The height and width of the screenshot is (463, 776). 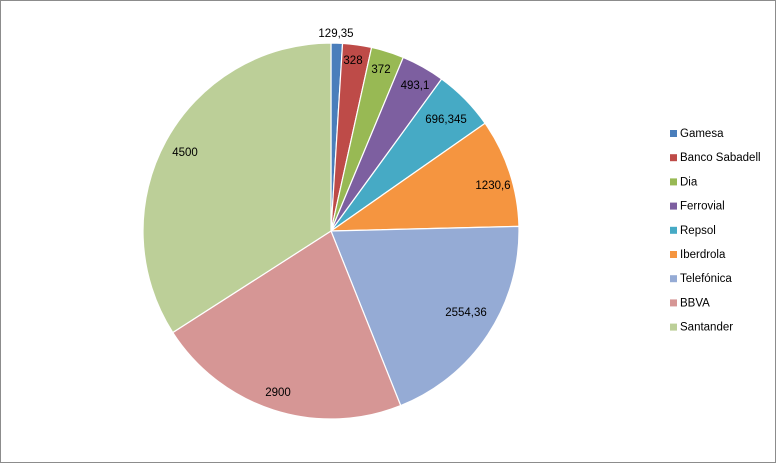 I want to click on pie-slice-iberdrola, so click(x=424, y=177).